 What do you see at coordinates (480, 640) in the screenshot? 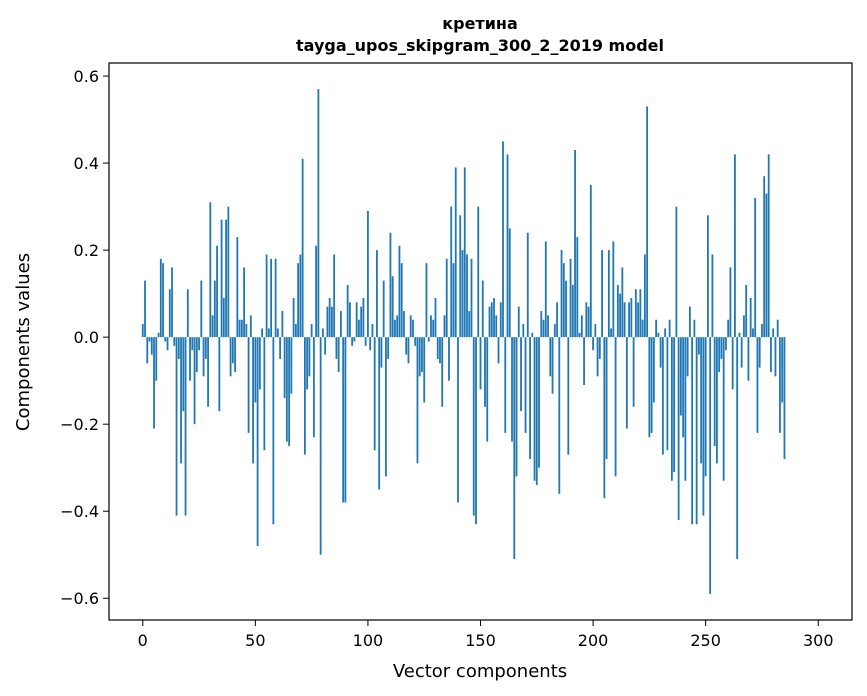
I see `x-tick-label: 150` at bounding box center [480, 640].